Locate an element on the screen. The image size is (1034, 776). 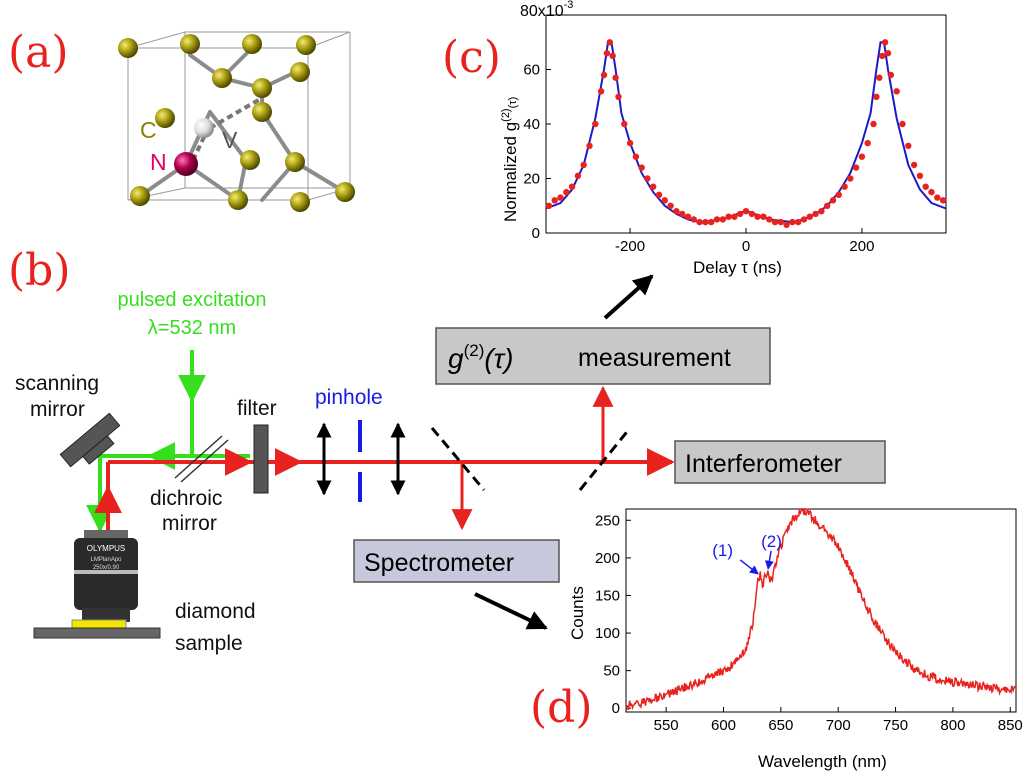
g2-fit-line is located at coordinates (746, 132).